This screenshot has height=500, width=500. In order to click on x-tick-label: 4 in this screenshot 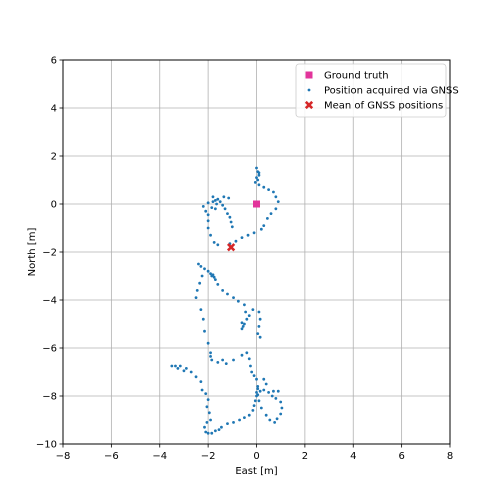, I will do `click(353, 456)`.